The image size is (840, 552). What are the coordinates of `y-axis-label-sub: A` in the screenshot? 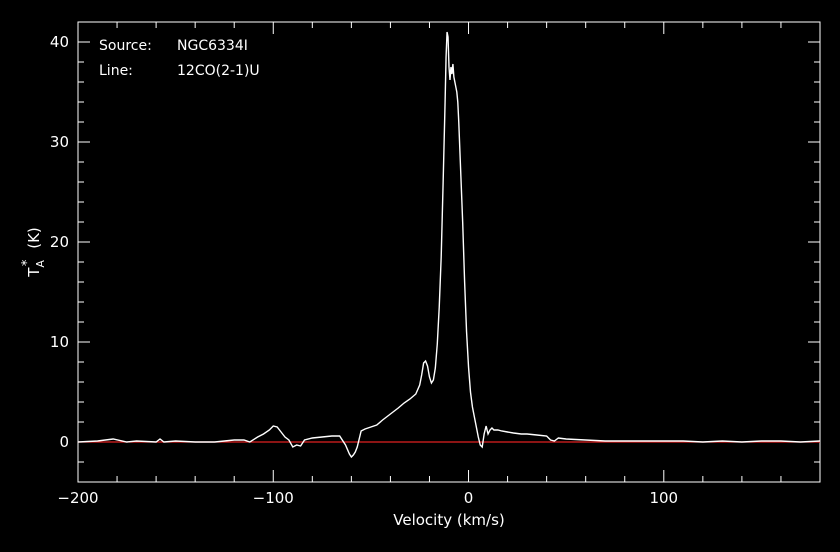 It's located at (40, 264).